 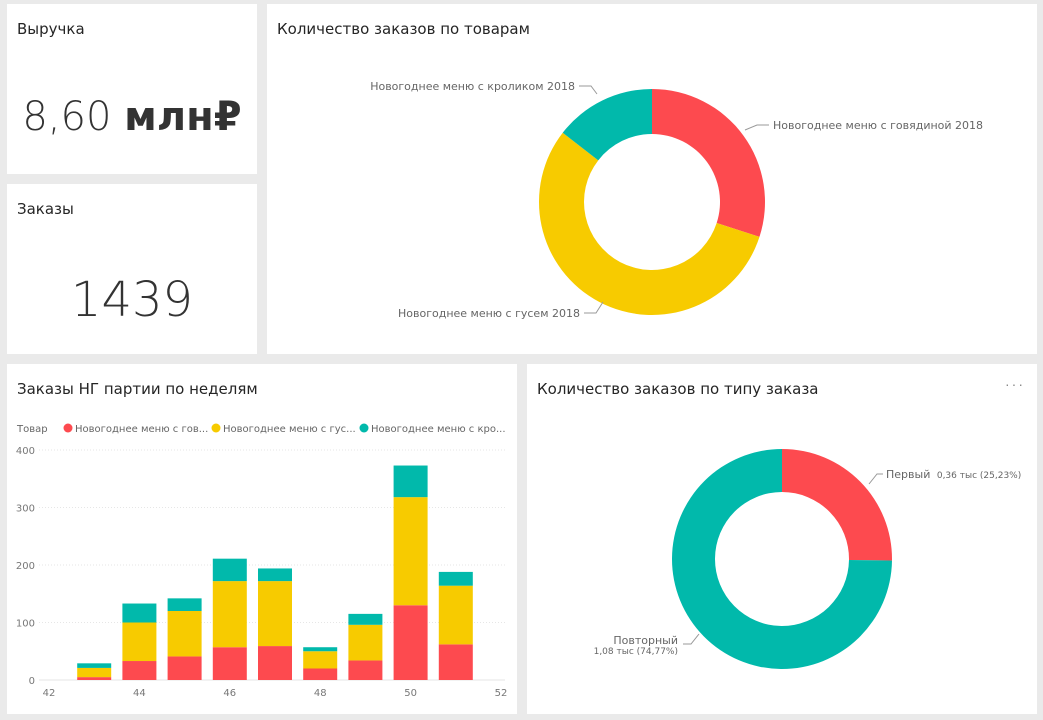 What do you see at coordinates (708, 163) in the screenshot?
I see `donut-slice-beef` at bounding box center [708, 163].